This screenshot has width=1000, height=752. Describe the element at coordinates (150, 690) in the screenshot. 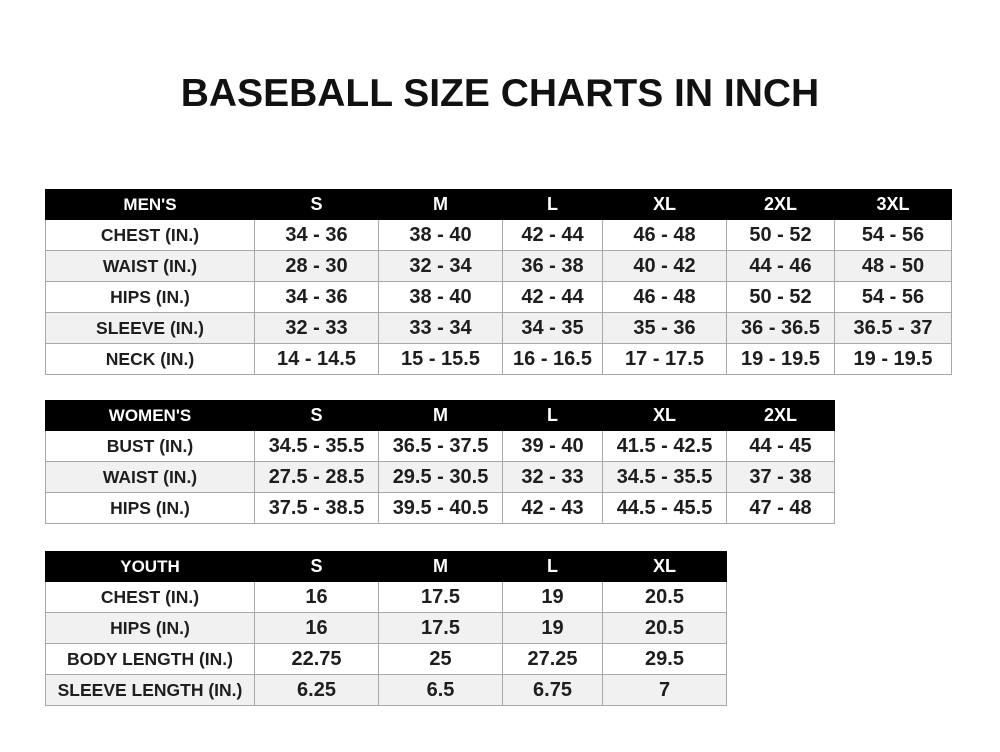

I see `measurement-label: SLEEVE LENGTH (IN.)` at that location.